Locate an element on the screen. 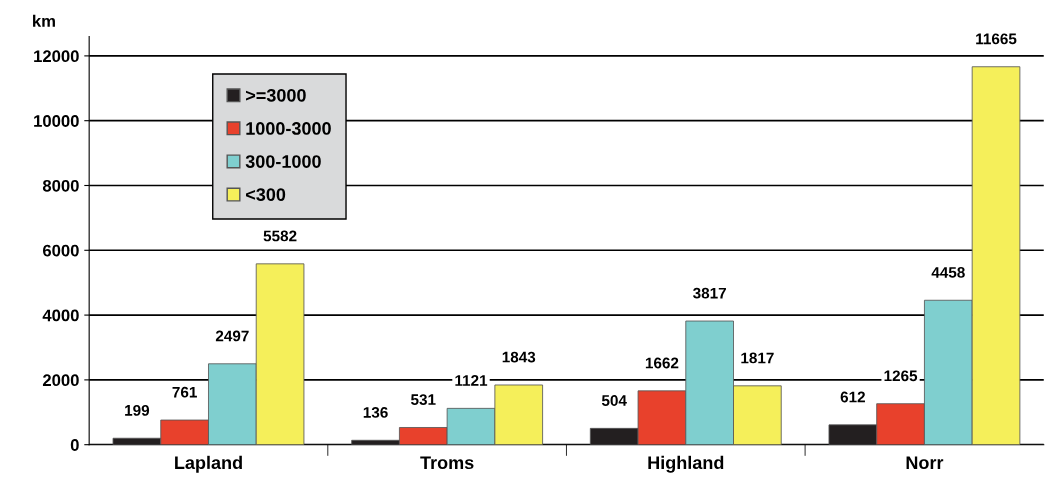 This screenshot has height=486, width=1049. y-axis-title: km is located at coordinates (44, 20).